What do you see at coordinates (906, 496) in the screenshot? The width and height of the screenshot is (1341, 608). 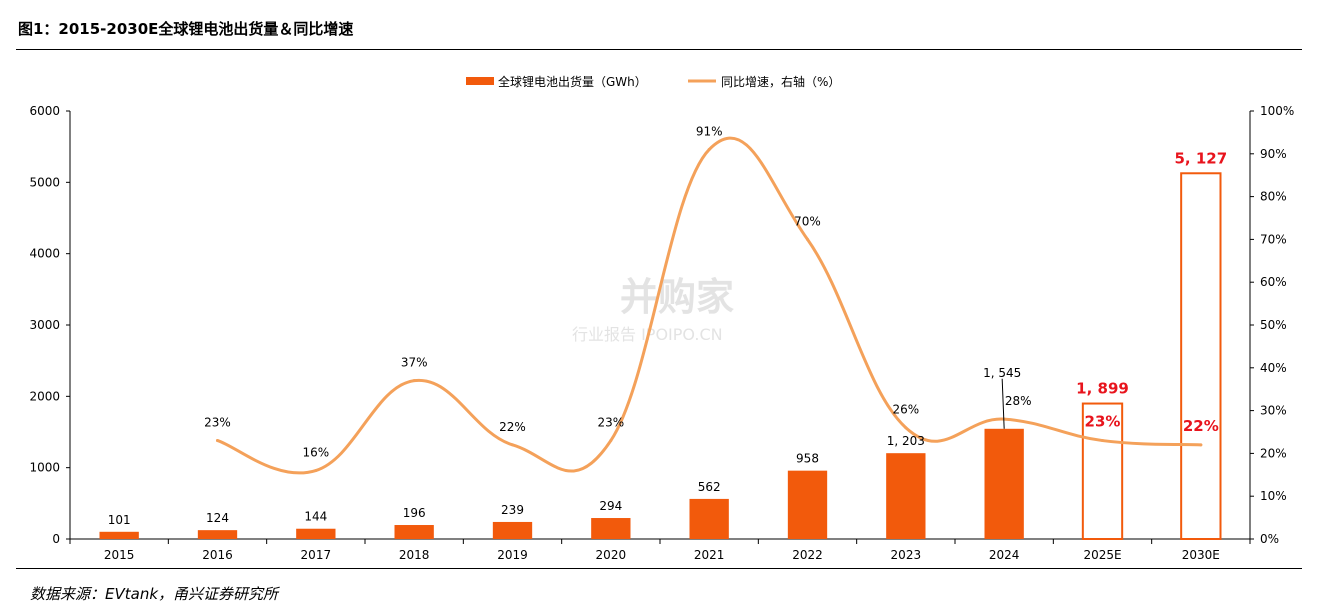 I see `bar-2023` at bounding box center [906, 496].